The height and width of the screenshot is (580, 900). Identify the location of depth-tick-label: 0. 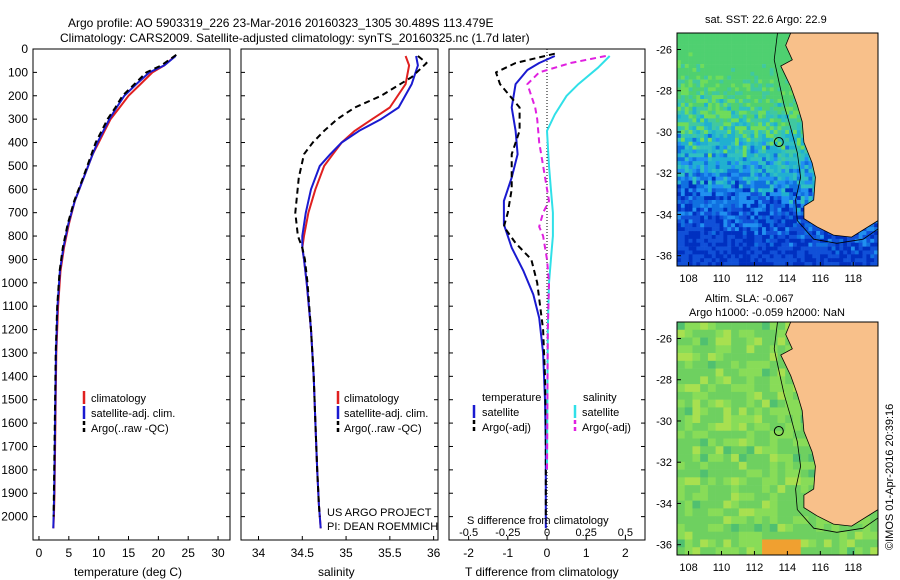
(24, 49).